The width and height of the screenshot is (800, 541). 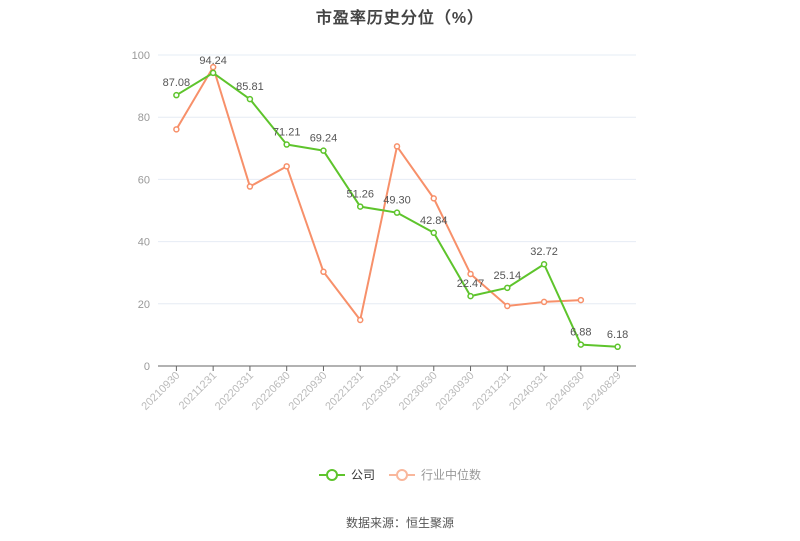 What do you see at coordinates (177, 83) in the screenshot?
I see `data-label: 87.08` at bounding box center [177, 83].